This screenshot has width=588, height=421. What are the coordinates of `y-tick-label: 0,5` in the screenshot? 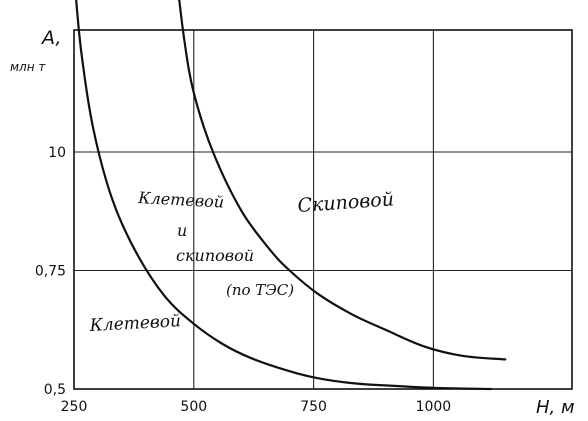 It's located at (55, 390).